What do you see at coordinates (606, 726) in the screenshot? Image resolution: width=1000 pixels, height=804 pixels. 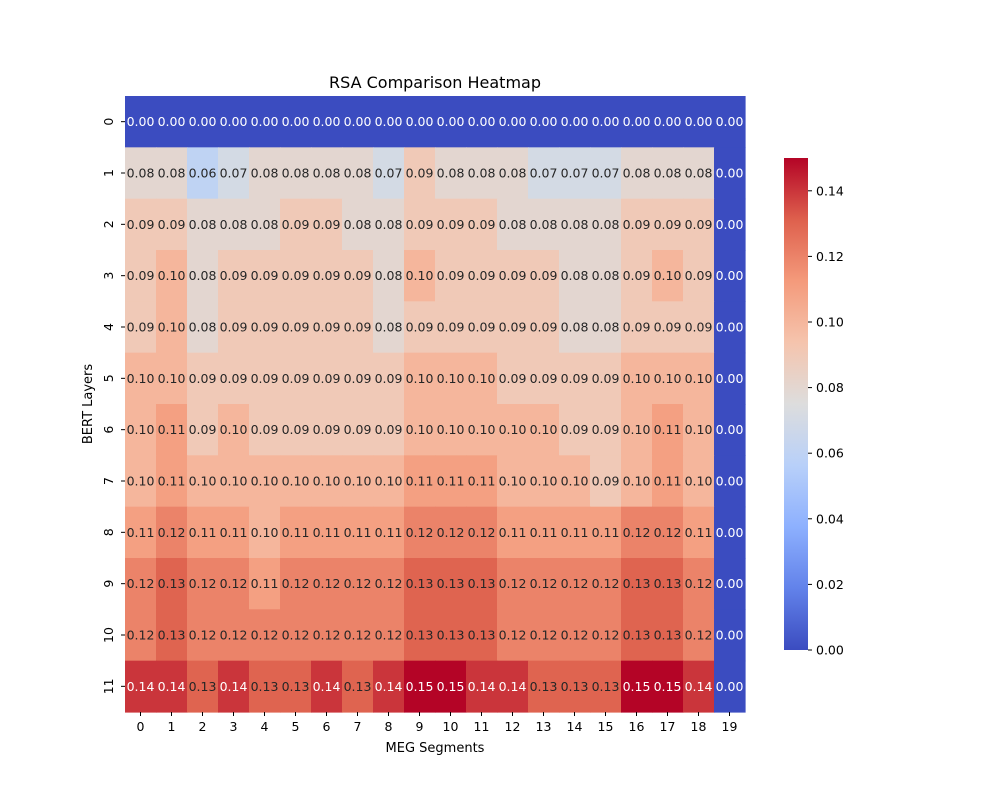 I see `x-tick-label: 15` at bounding box center [606, 726].